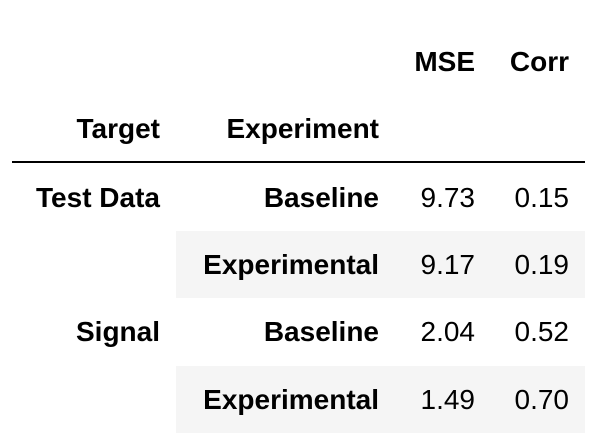 The image size is (598, 444). I want to click on header-divider, so click(298, 162).